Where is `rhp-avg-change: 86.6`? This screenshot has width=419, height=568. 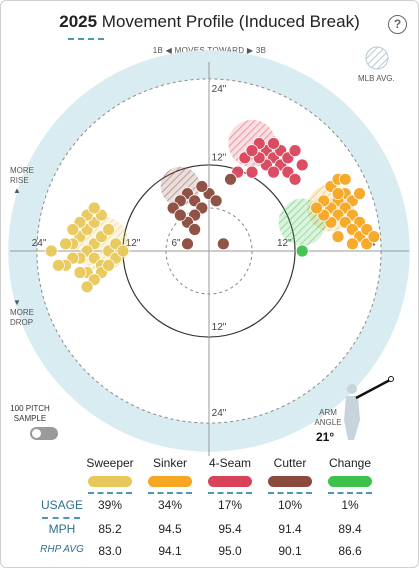
rhp-avg-change: 86.6 is located at coordinates (350, 551).